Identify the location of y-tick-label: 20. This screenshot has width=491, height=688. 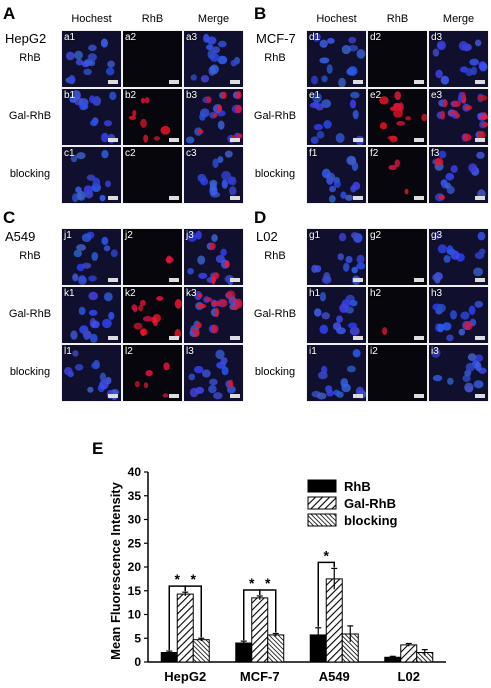
(135, 567).